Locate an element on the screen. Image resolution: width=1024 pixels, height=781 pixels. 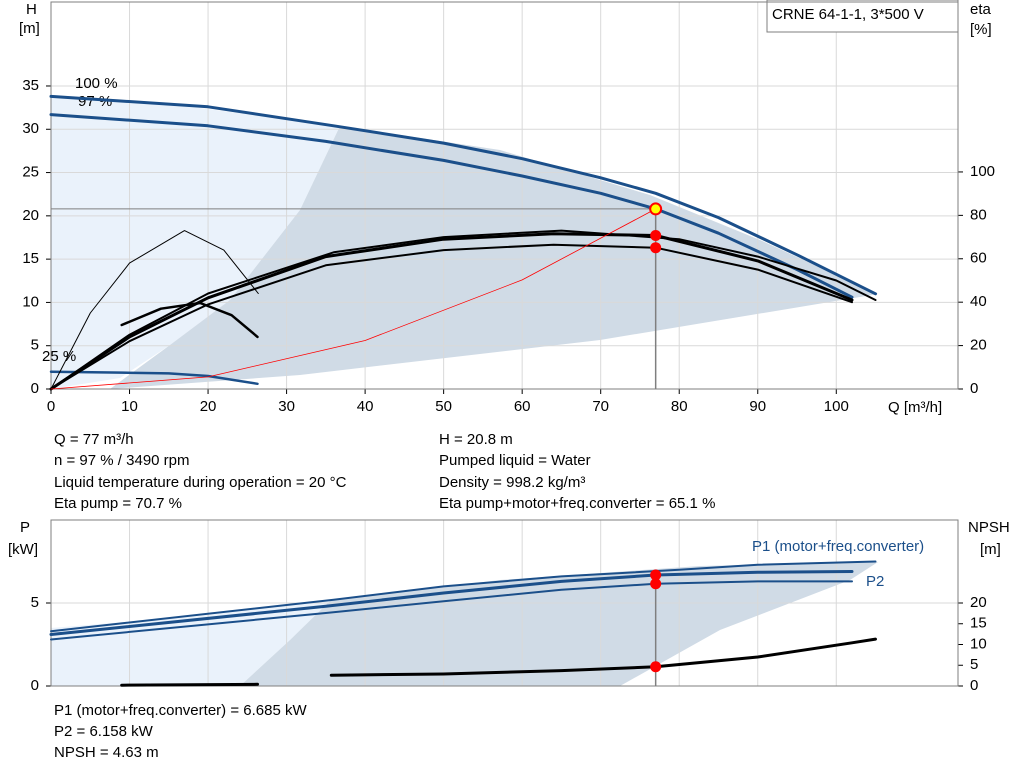
info-line: n = 97 % / 3490 rpm is located at coordinates (122, 460).